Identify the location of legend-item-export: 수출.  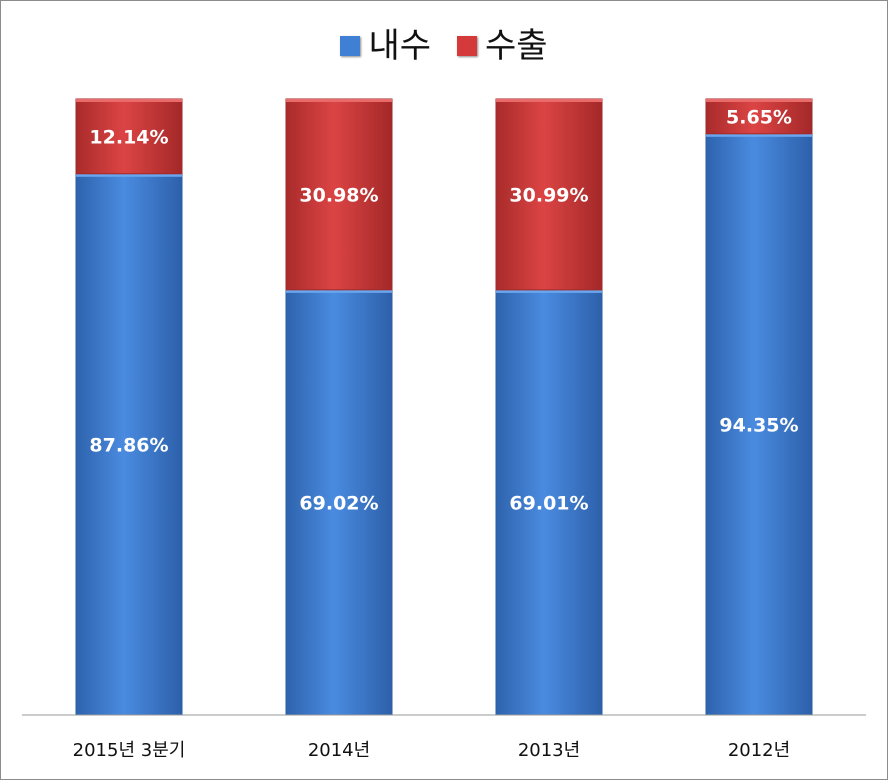
(502, 46).